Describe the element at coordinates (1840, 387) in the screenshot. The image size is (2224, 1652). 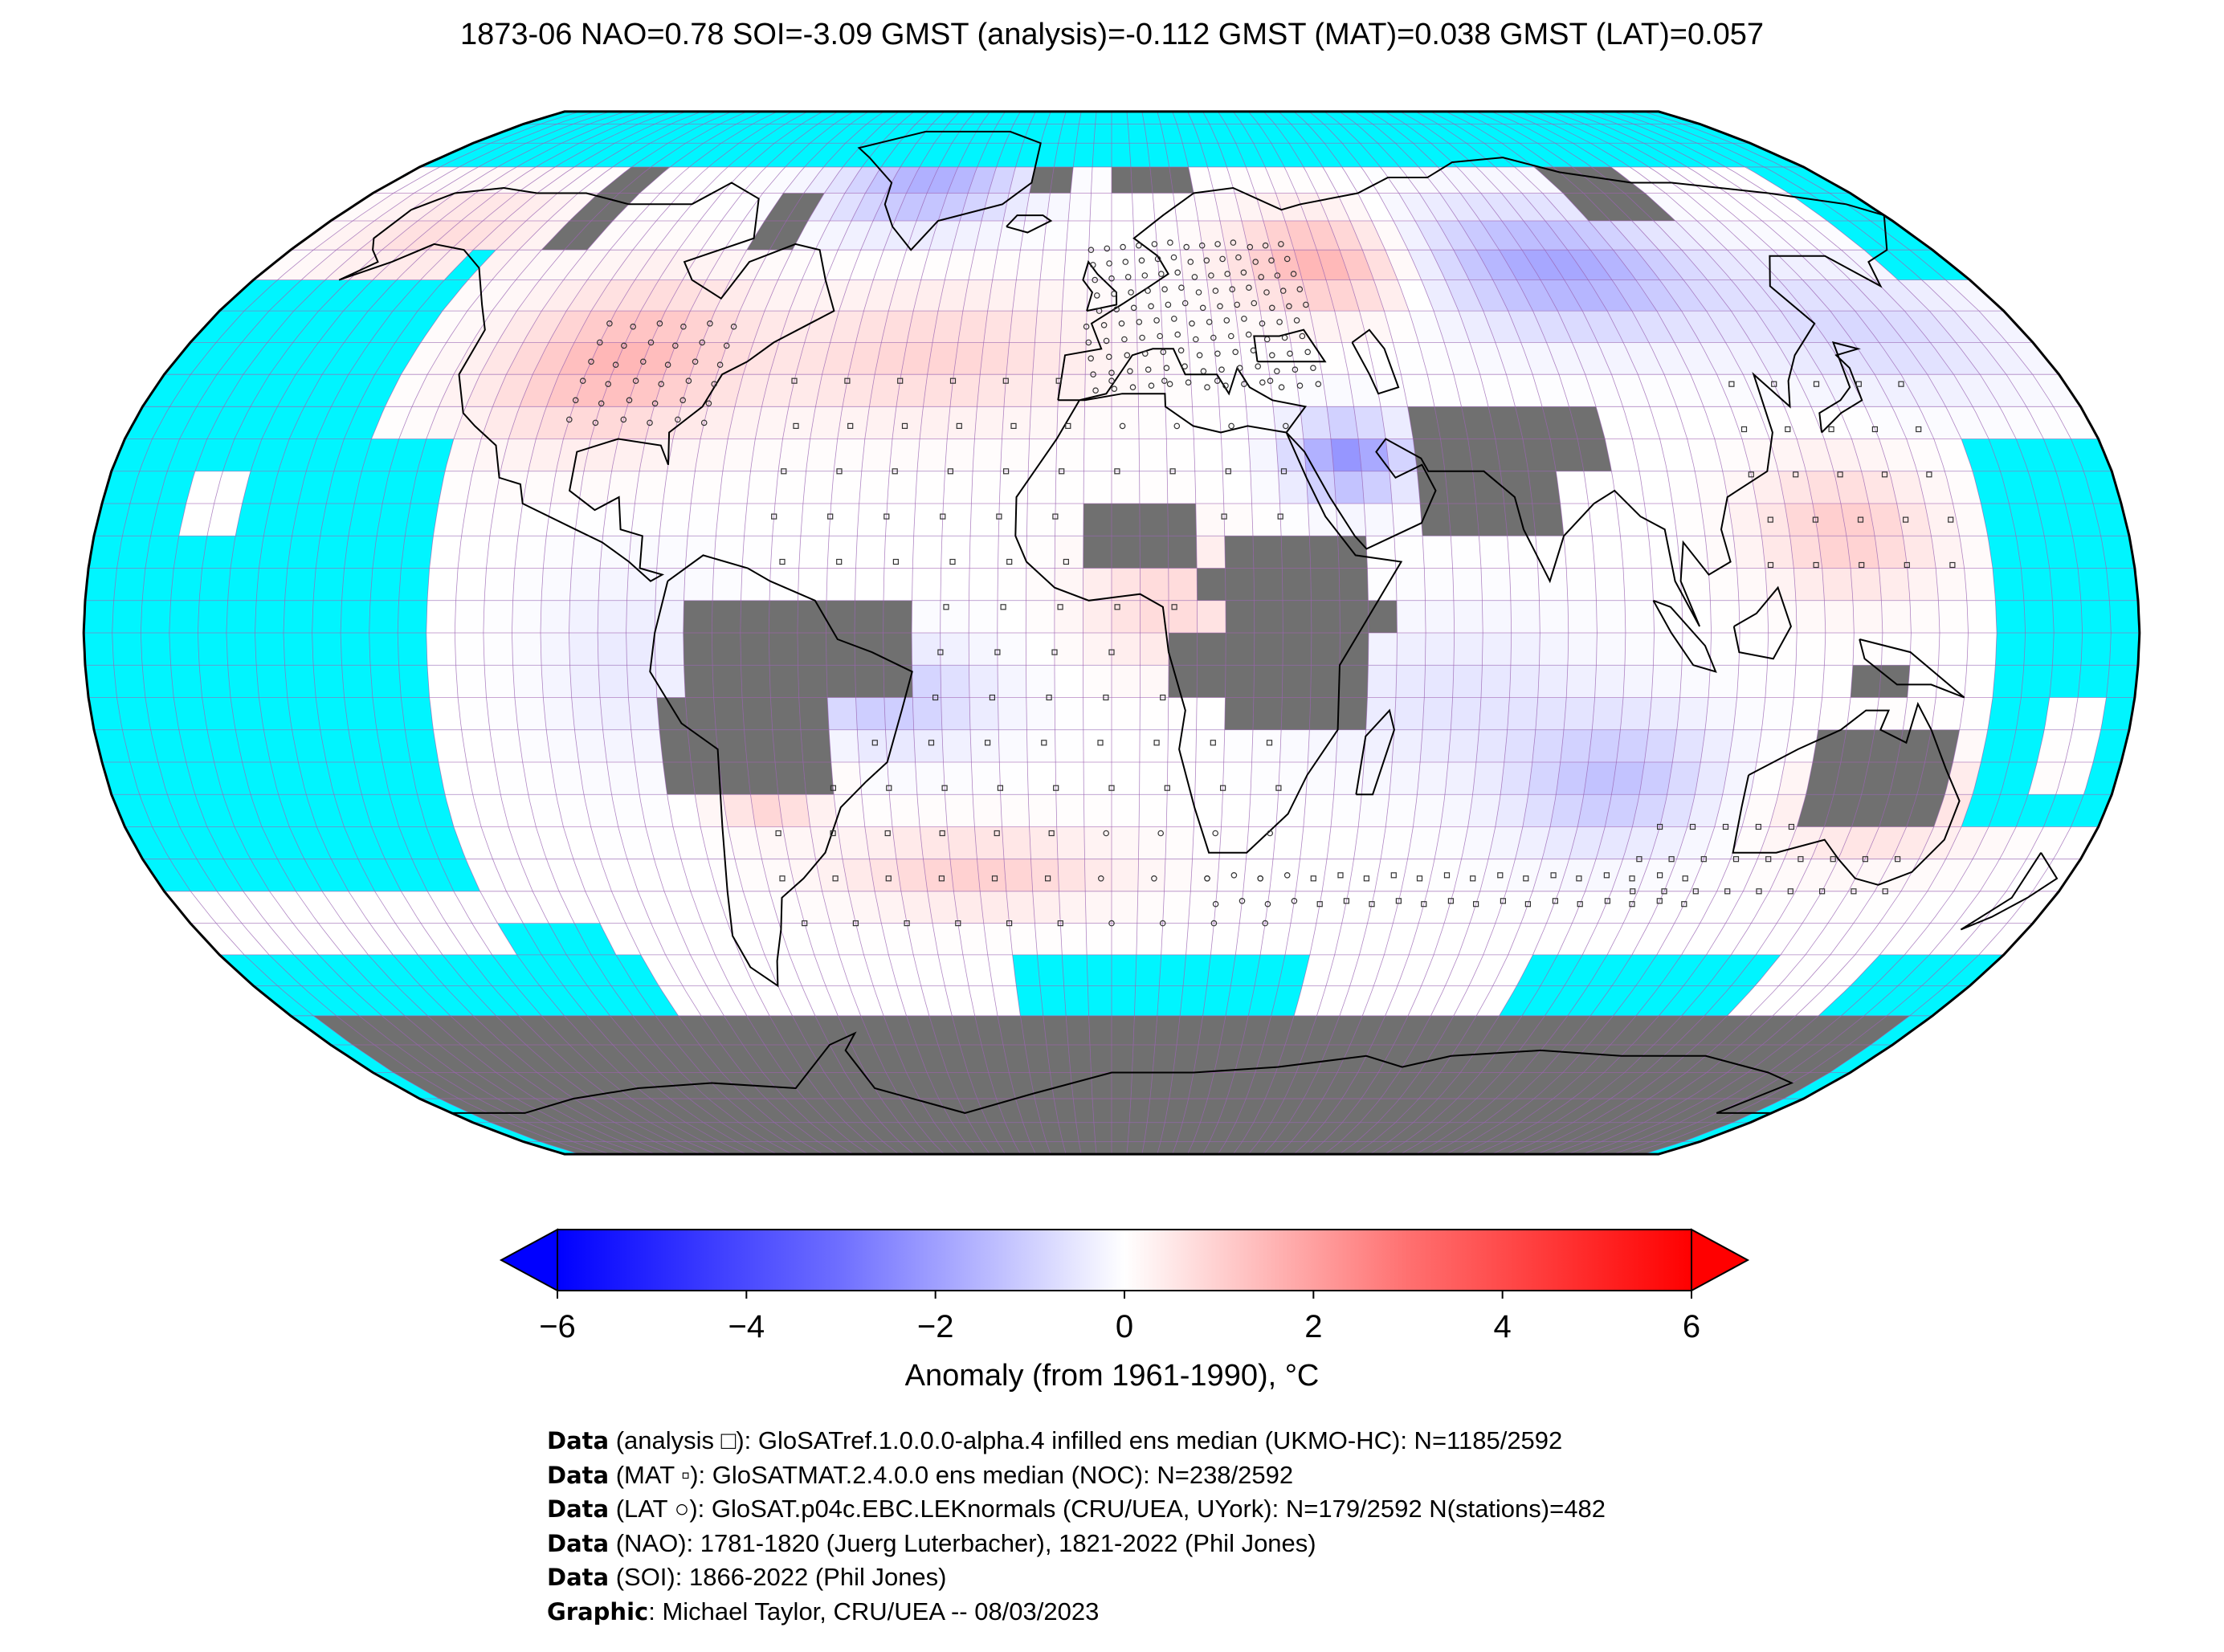
I see `japan-coast` at that location.